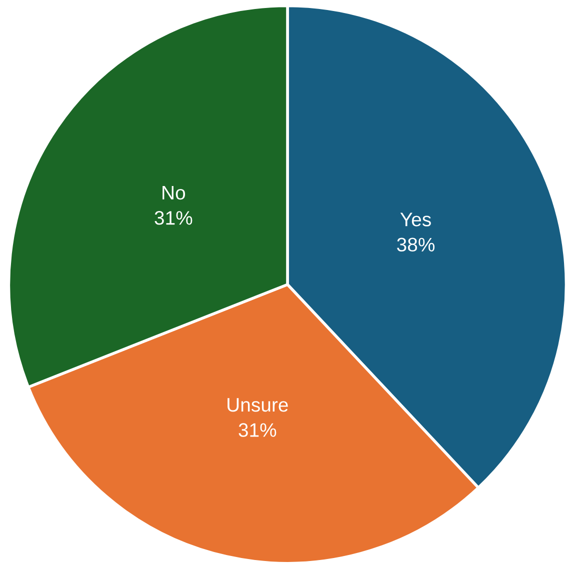 This screenshot has height=569, width=575. What do you see at coordinates (258, 405) in the screenshot?
I see `slice-label: Unsure` at bounding box center [258, 405].